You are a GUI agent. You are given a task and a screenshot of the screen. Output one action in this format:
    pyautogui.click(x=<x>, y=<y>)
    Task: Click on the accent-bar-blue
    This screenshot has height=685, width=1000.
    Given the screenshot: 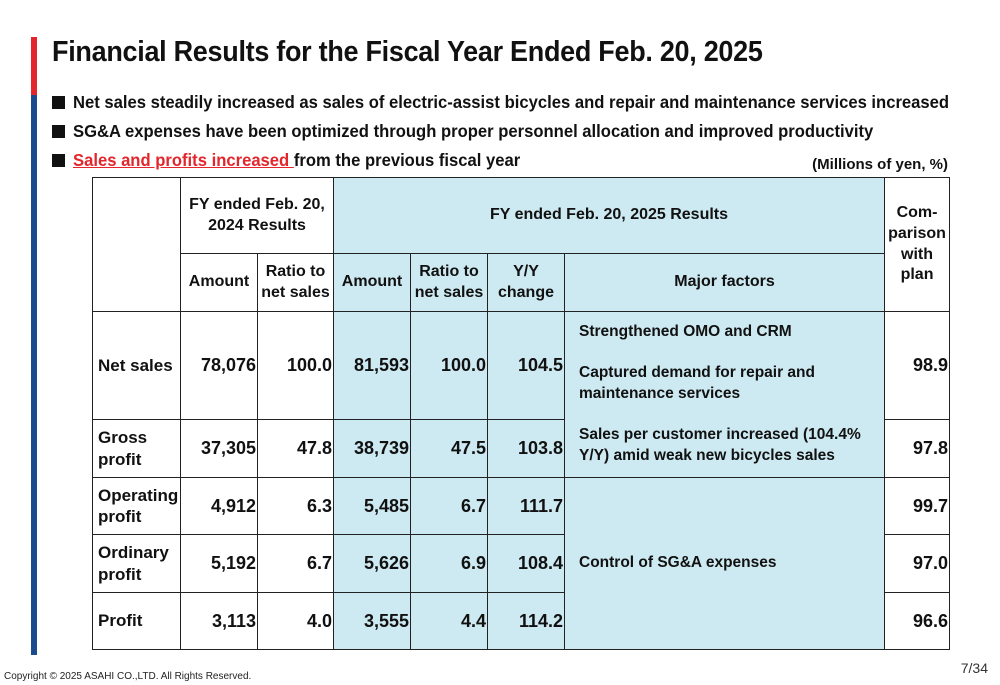 What is the action you would take?
    pyautogui.click(x=34, y=375)
    